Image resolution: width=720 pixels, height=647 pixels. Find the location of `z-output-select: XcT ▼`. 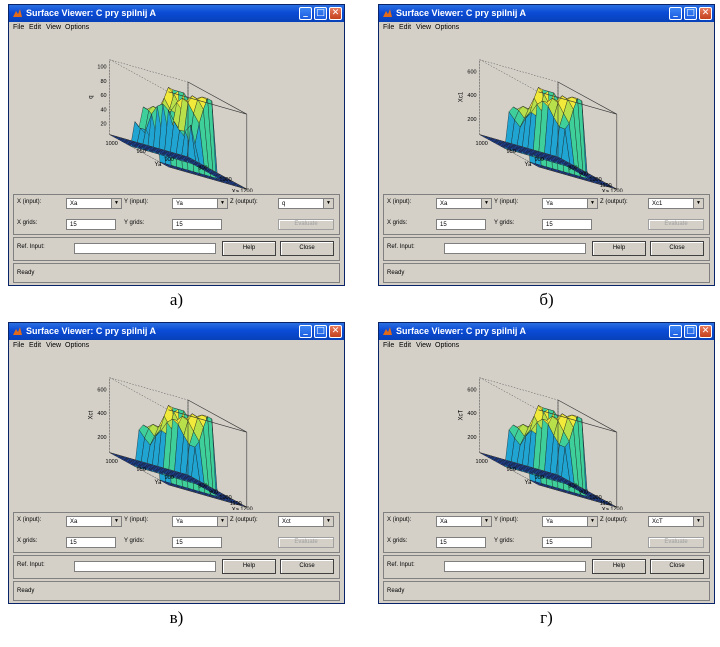

z-output-select: XcT ▼ is located at coordinates (676, 521).